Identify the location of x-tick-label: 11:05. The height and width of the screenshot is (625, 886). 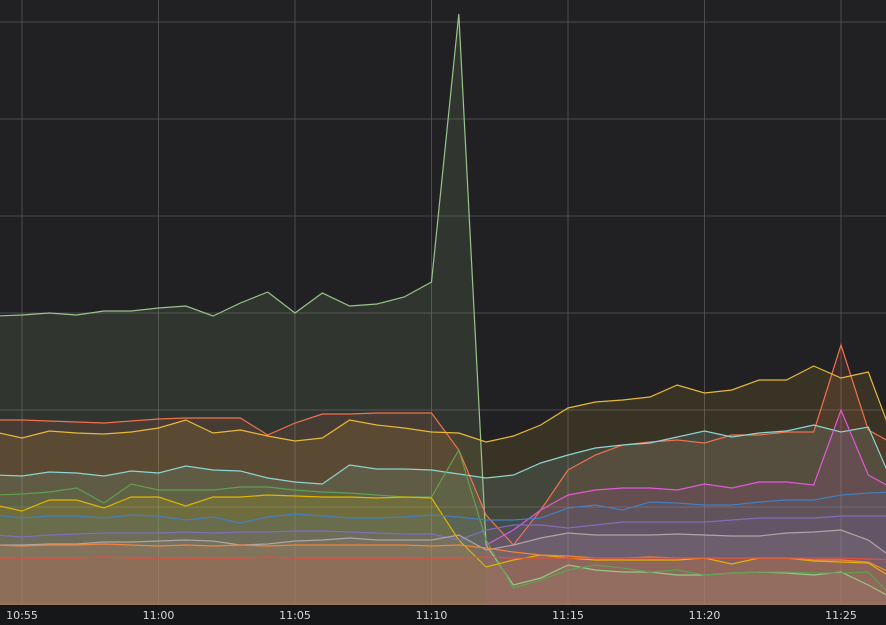
(295, 615).